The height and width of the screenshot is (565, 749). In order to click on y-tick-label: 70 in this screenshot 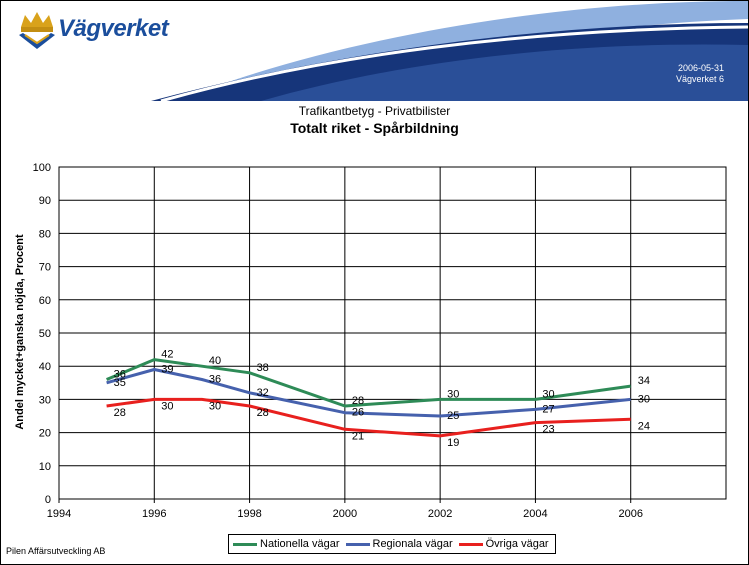, I will do `click(45, 268)`.